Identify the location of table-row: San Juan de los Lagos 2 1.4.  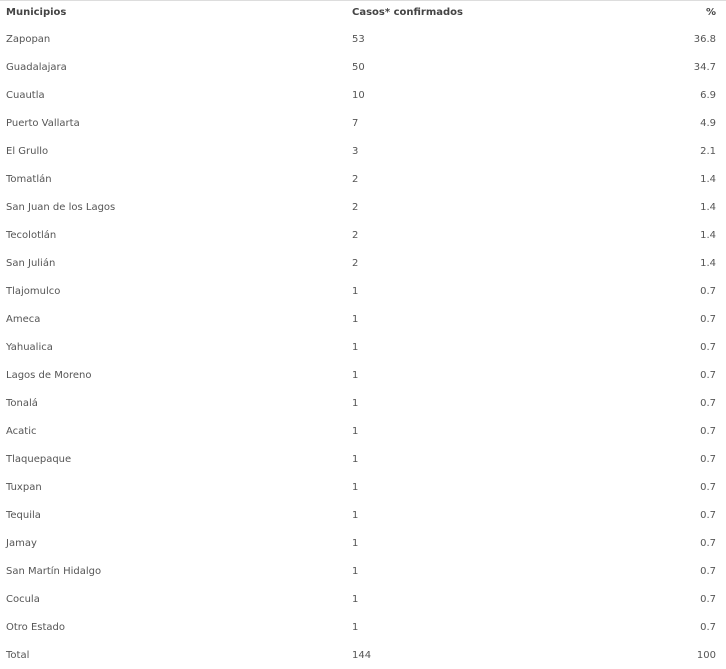
(363, 207).